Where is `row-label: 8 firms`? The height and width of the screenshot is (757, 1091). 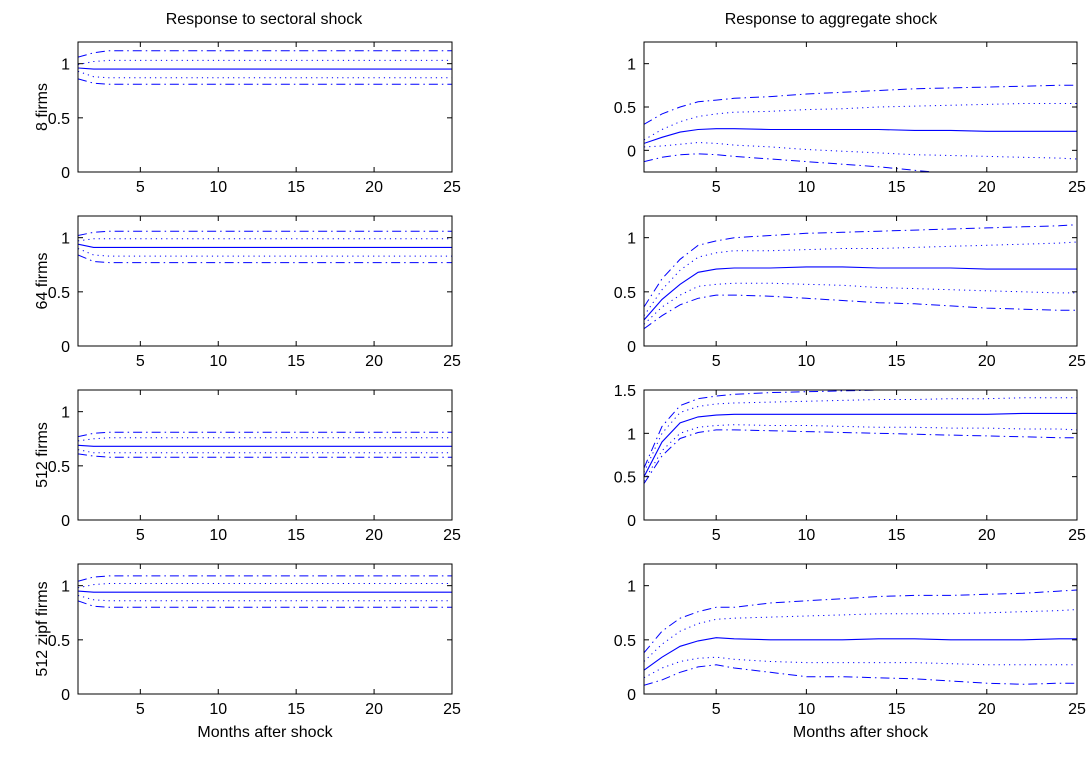
row-label: 8 firms is located at coordinates (42, 107).